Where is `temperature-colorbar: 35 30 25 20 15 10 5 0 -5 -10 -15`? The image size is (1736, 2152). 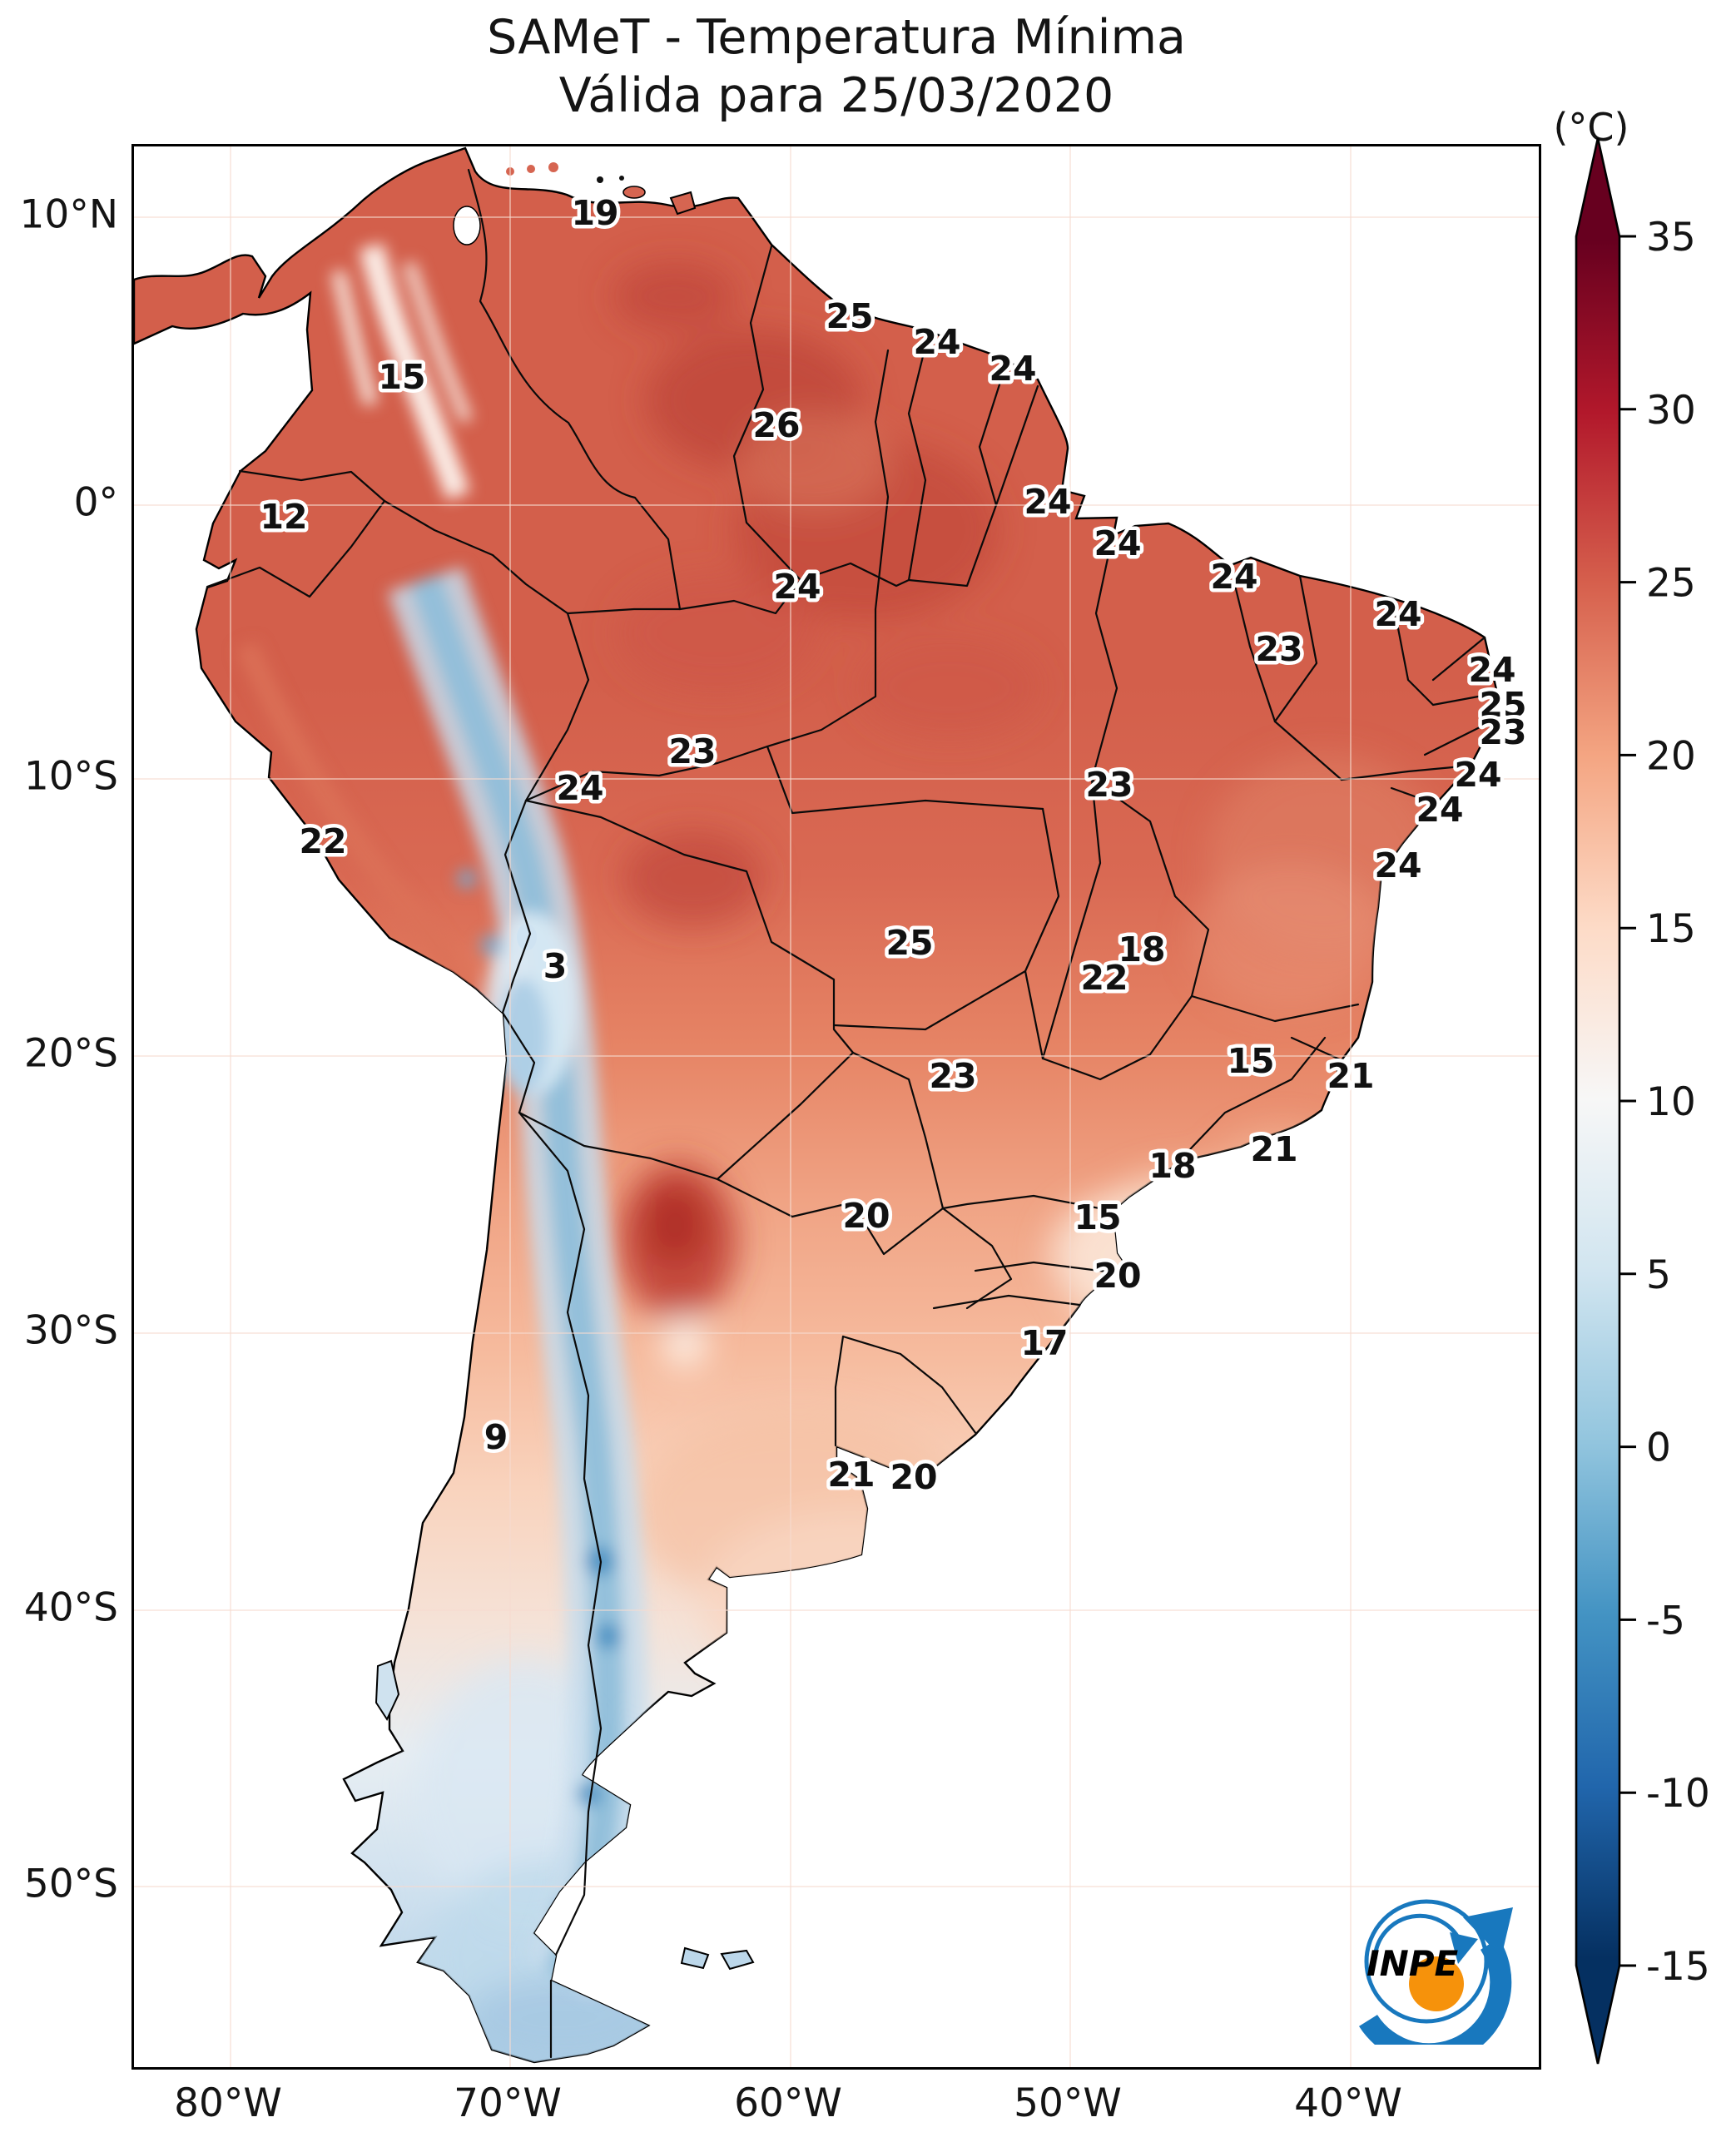
temperature-colorbar: 35 30 25 20 15 10 5 0 -5 -10 -15 is located at coordinates (1642, 1101).